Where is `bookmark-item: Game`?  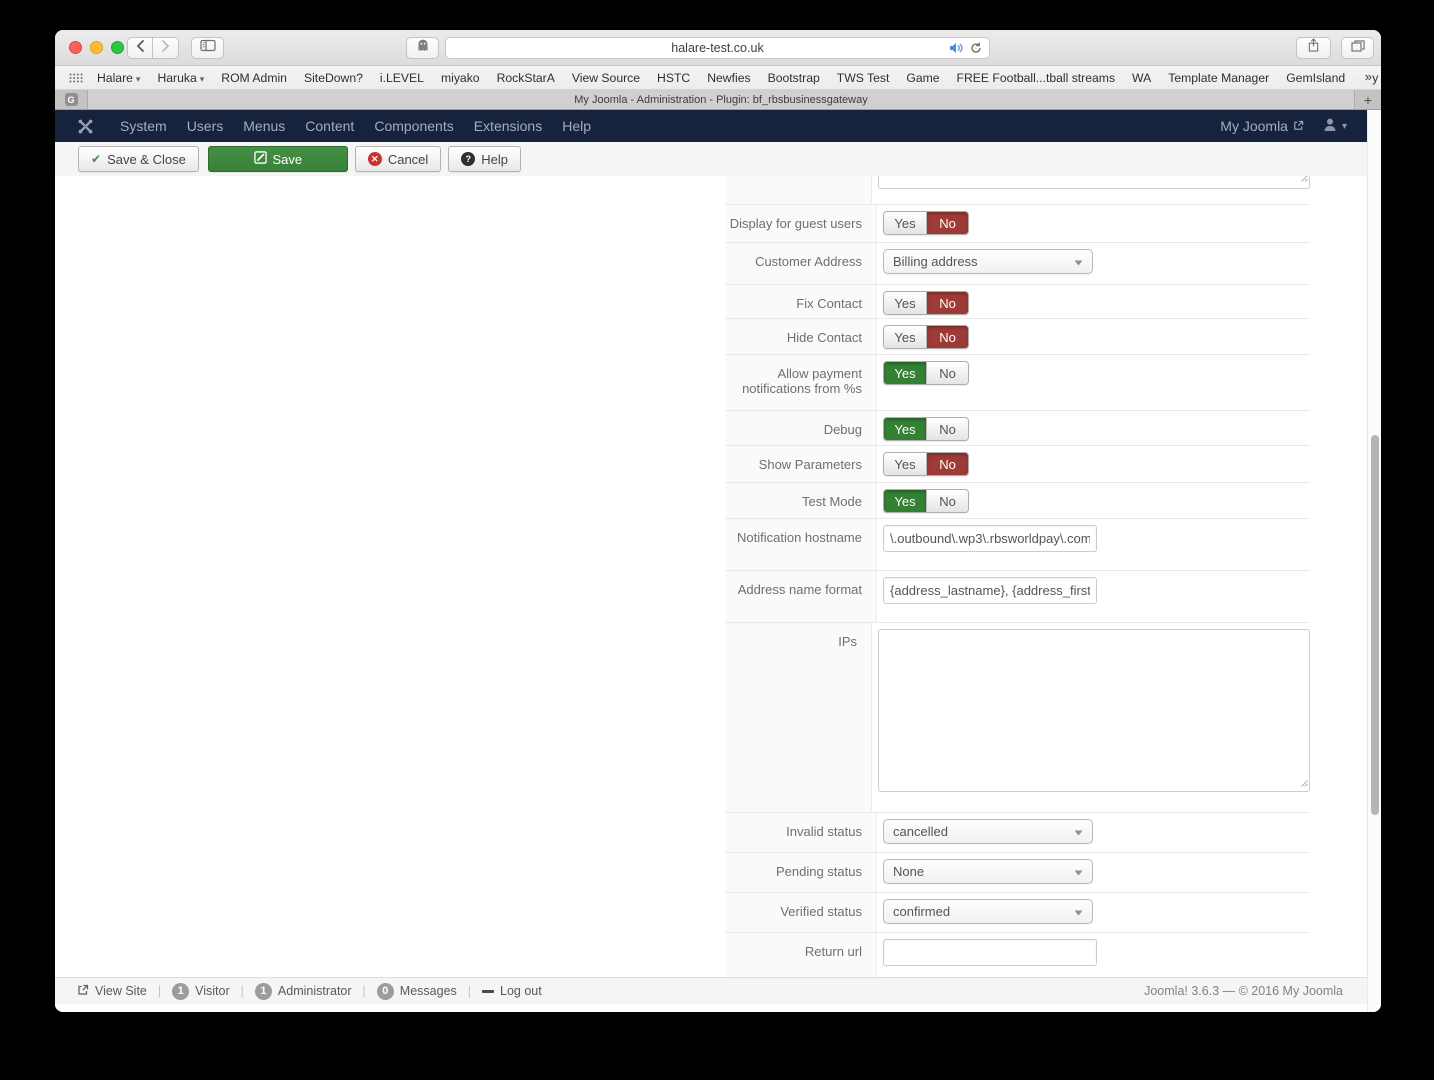
bookmark-item: Game is located at coordinates (923, 77).